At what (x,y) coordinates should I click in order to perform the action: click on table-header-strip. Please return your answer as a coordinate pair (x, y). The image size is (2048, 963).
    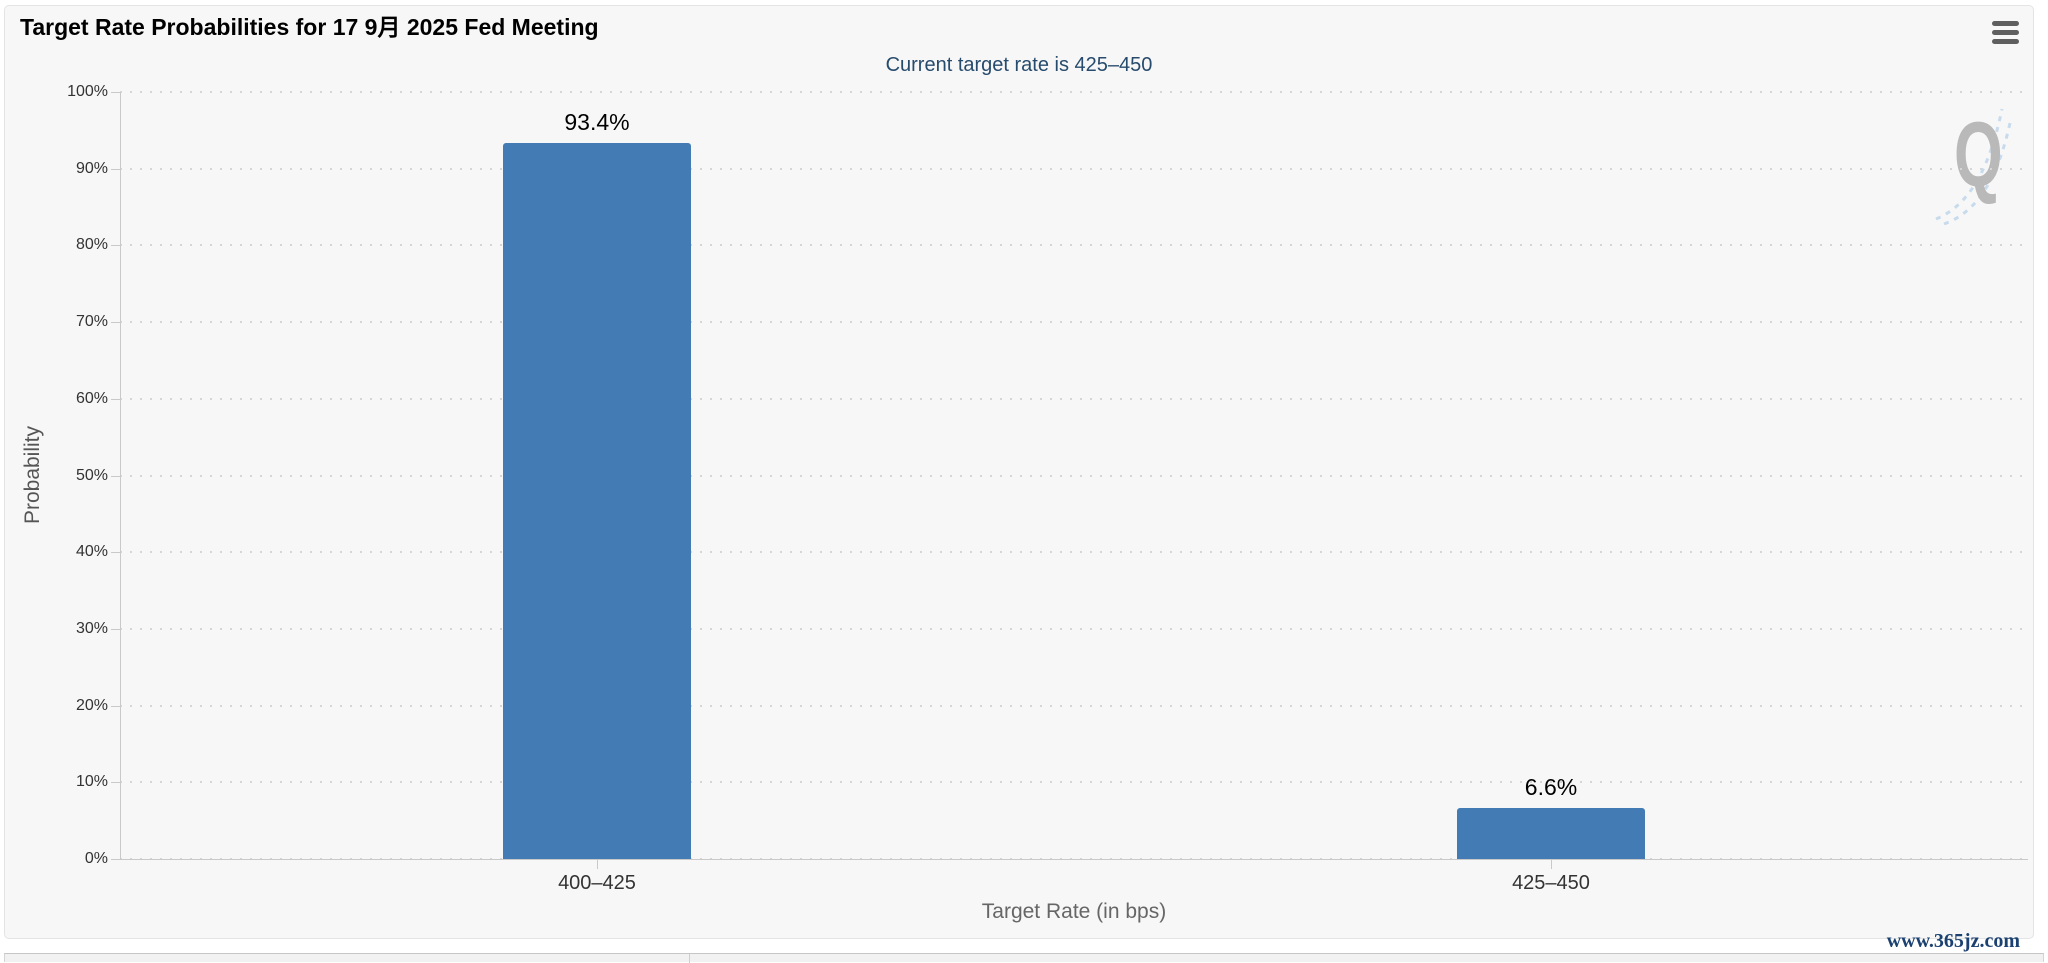
    Looking at the image, I should click on (1024, 958).